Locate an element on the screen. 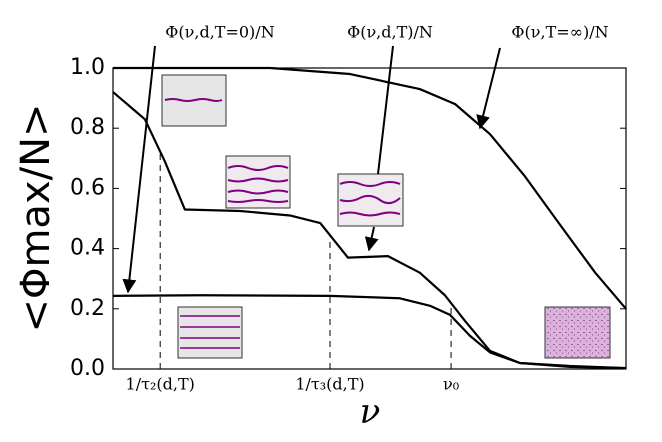  annotation: Φ(ν,d,T)/N is located at coordinates (390, 32).